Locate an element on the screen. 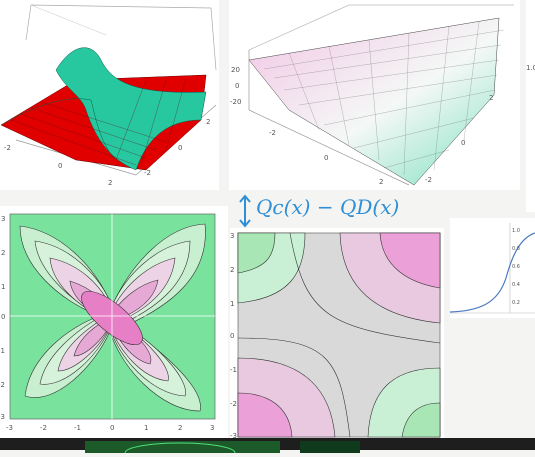 The width and height of the screenshot is (535, 457). svg-text: -20 is located at coordinates (235, 102).